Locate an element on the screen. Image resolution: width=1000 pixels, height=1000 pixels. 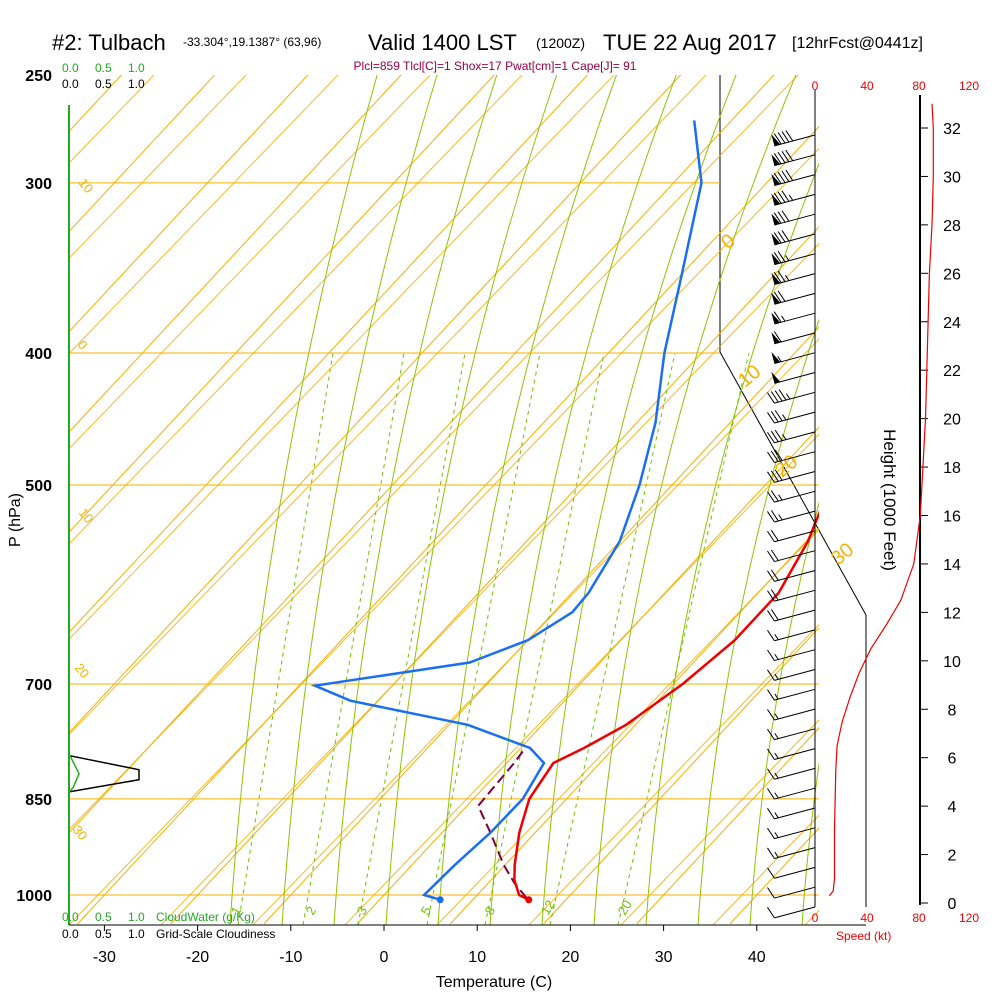
pressure-tick-700: 700 is located at coordinates (38, 685).